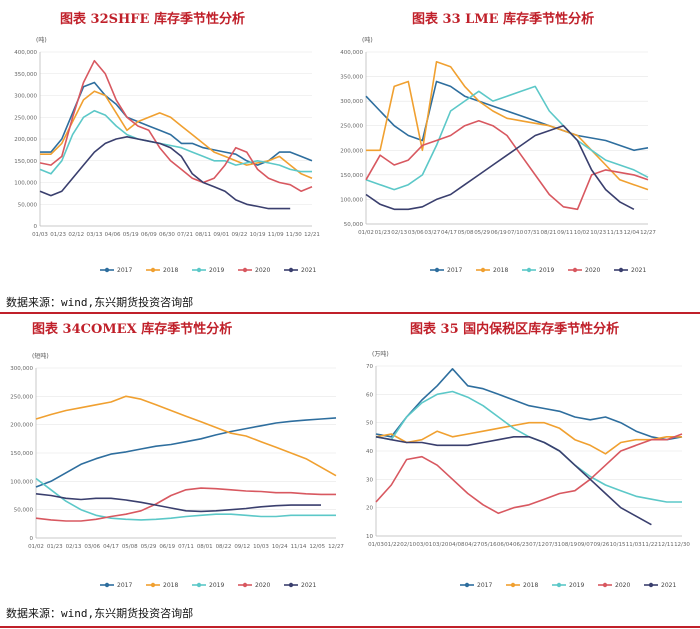 This screenshot has width=700, height=629. I want to click on bonded-x-tick-label: 12/11, so click(666, 545).